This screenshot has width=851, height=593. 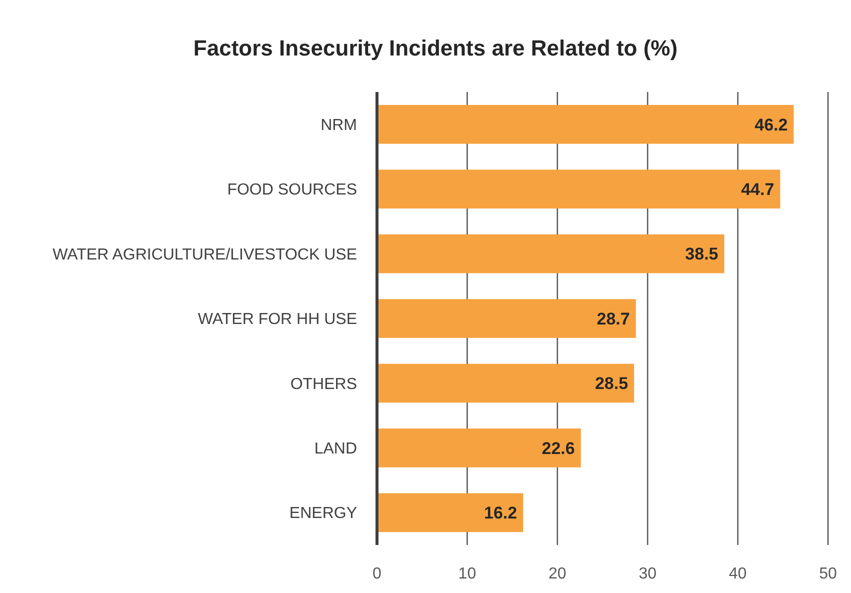 What do you see at coordinates (757, 190) in the screenshot?
I see `data-label: 44.7` at bounding box center [757, 190].